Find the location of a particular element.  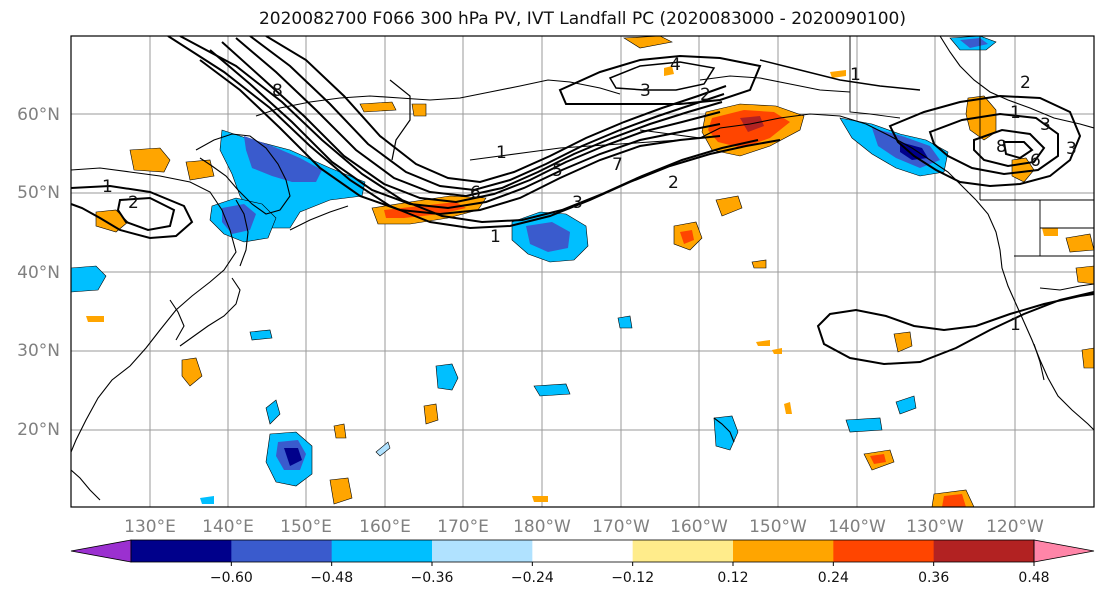

lon-label: 170°W is located at coordinates (621, 527).